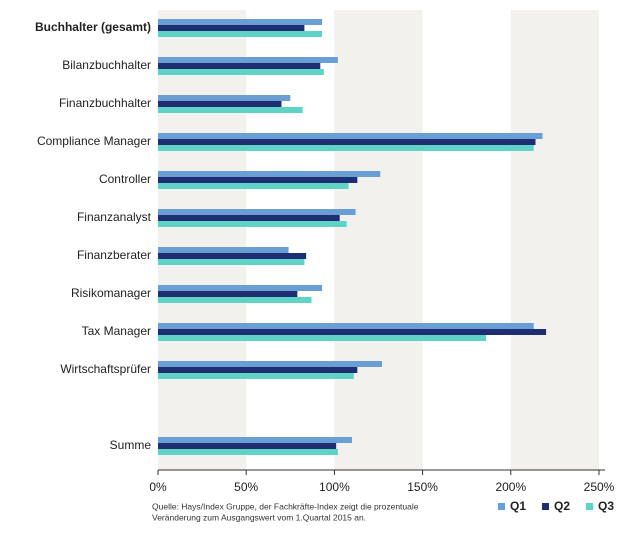  What do you see at coordinates (518, 506) in the screenshot?
I see `legend-label: Q1` at bounding box center [518, 506].